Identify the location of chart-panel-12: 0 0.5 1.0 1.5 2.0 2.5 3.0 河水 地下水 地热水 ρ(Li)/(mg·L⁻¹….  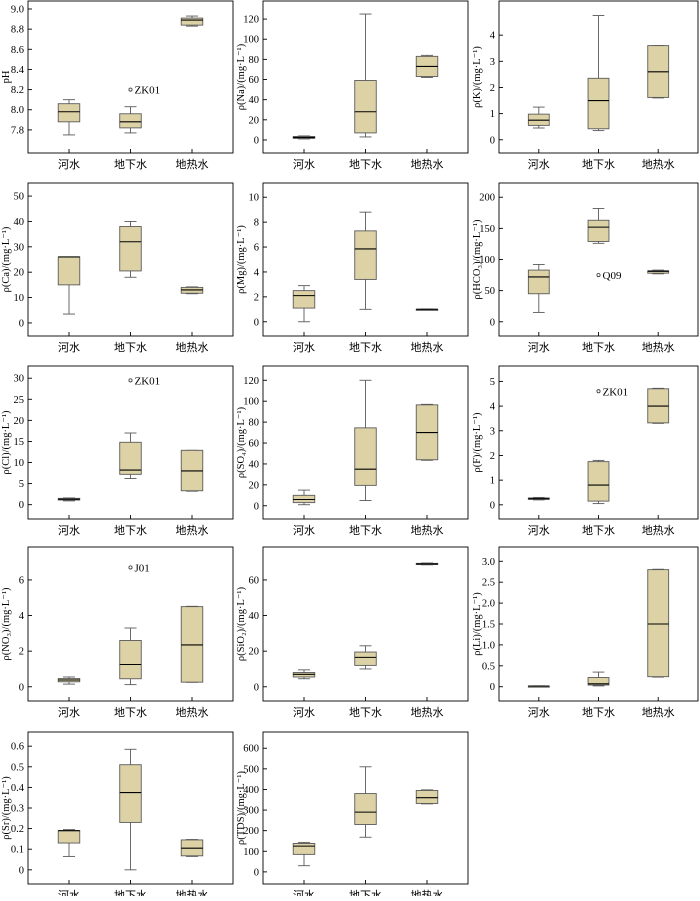
(585, 632).